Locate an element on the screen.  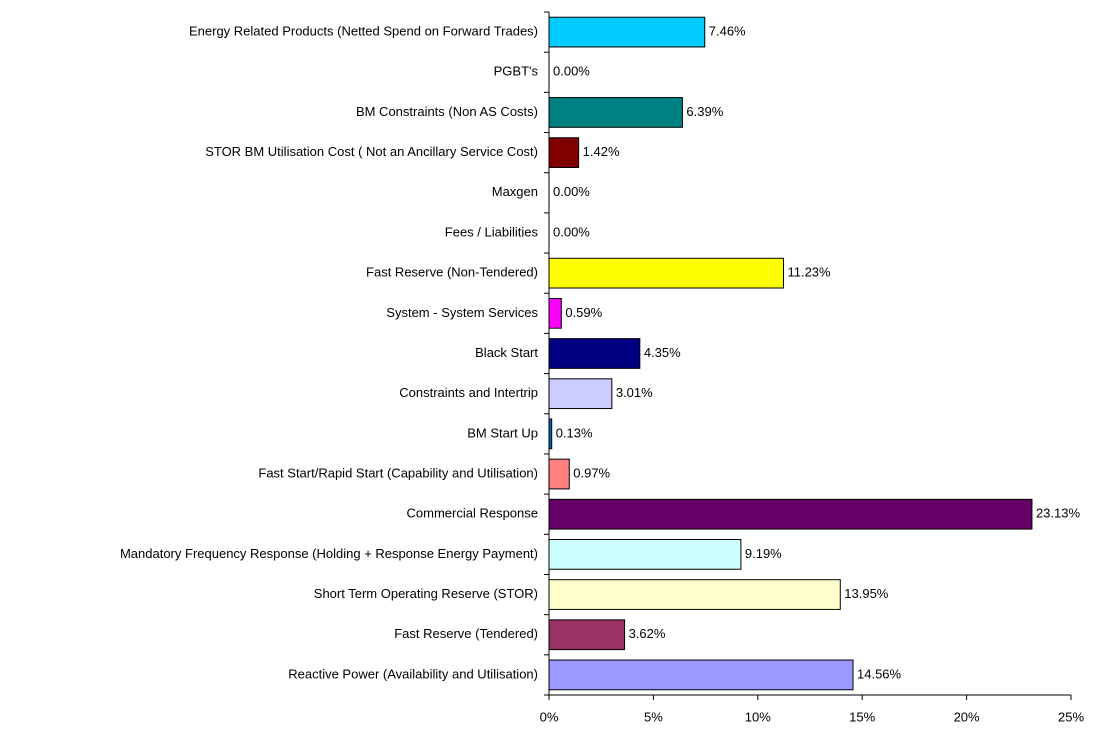
y-tick-label: Maxgen is located at coordinates (515, 191).